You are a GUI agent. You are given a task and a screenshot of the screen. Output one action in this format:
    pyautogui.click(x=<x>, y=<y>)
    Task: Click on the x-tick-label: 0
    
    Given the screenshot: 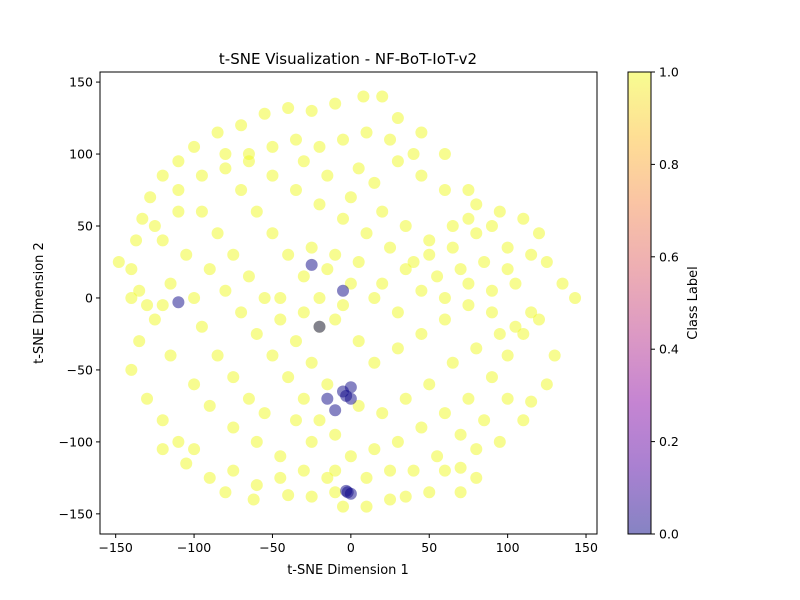 What is the action you would take?
    pyautogui.click(x=351, y=547)
    